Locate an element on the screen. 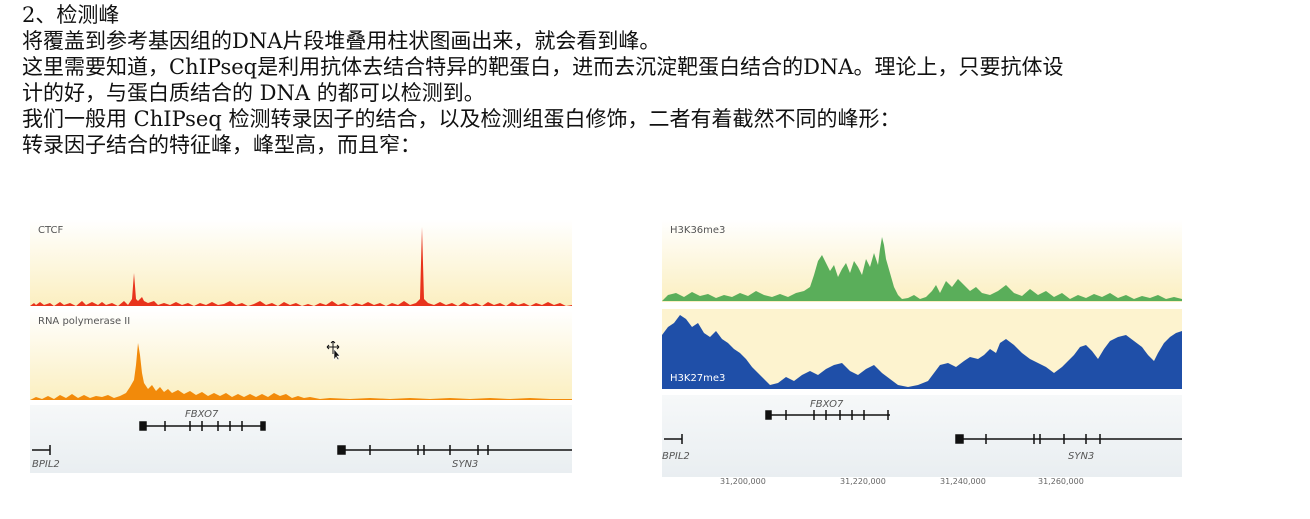 The height and width of the screenshot is (519, 1310). gene-syn3-label-right: SYN3 is located at coordinates (1081, 456).